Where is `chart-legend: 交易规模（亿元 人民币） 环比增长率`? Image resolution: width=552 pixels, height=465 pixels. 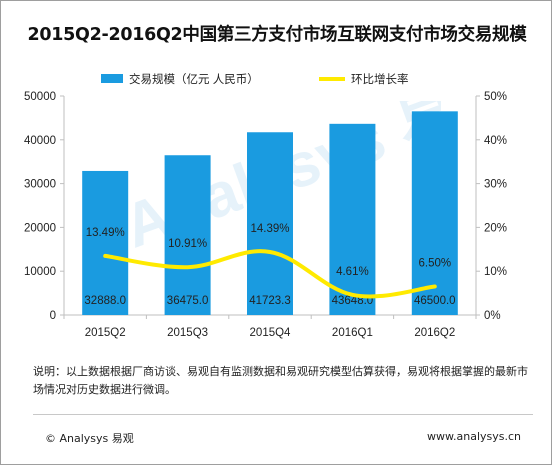
chart-legend: 交易规模（亿元 人民币） 环比增长率 is located at coordinates (255, 79).